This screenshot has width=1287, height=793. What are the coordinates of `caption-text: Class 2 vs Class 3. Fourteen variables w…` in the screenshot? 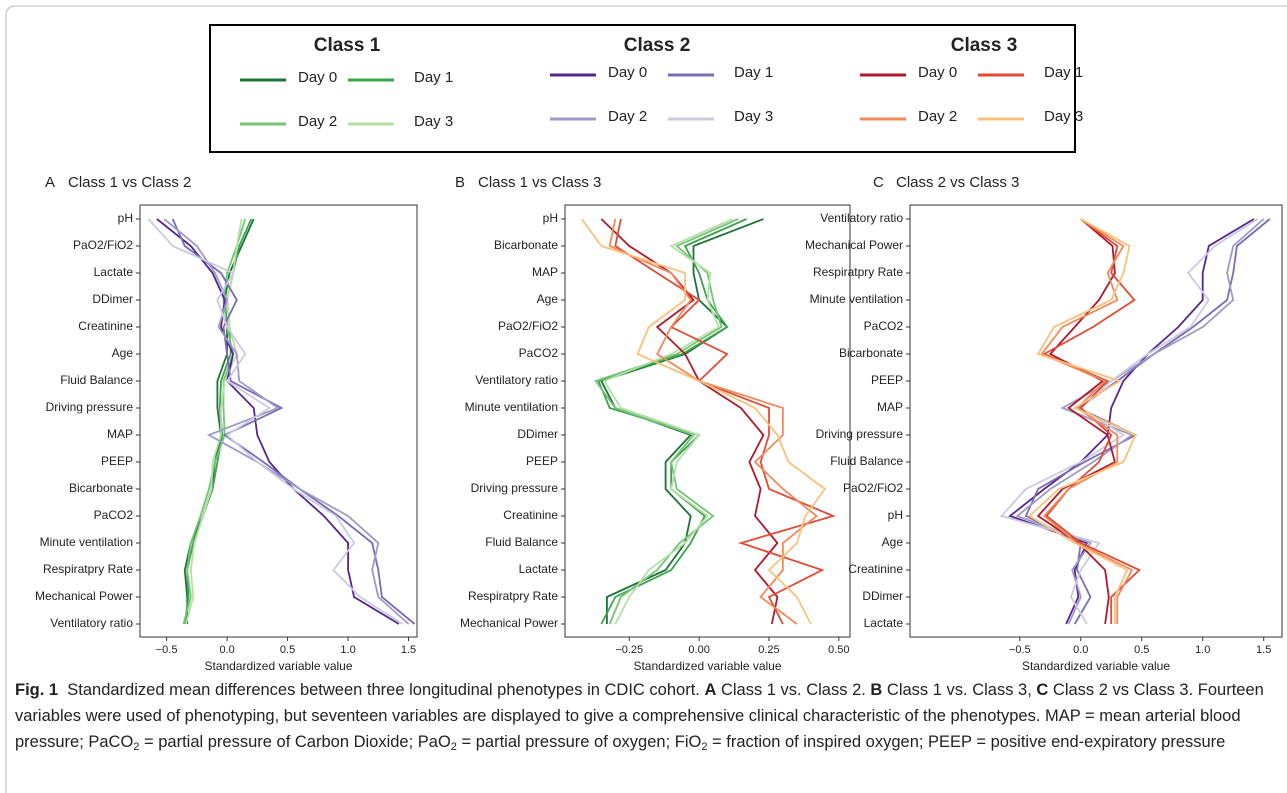 It's located at (639, 716).